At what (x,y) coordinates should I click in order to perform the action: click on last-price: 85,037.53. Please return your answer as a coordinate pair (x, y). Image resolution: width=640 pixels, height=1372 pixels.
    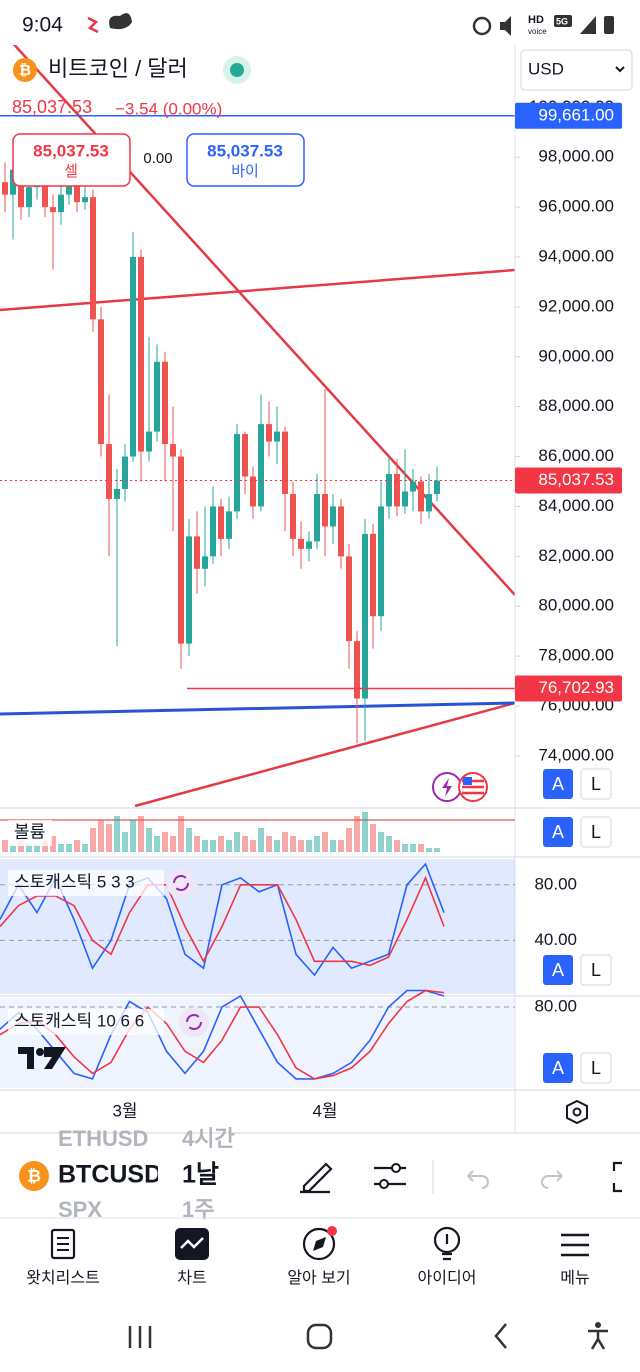
    Looking at the image, I should click on (52, 107).